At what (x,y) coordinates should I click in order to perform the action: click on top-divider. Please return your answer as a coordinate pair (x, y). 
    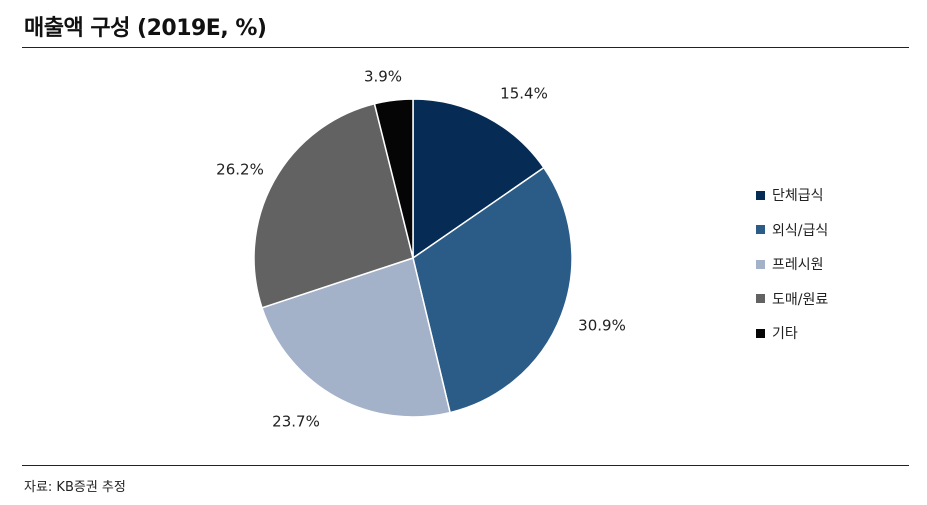
    Looking at the image, I should click on (465, 47).